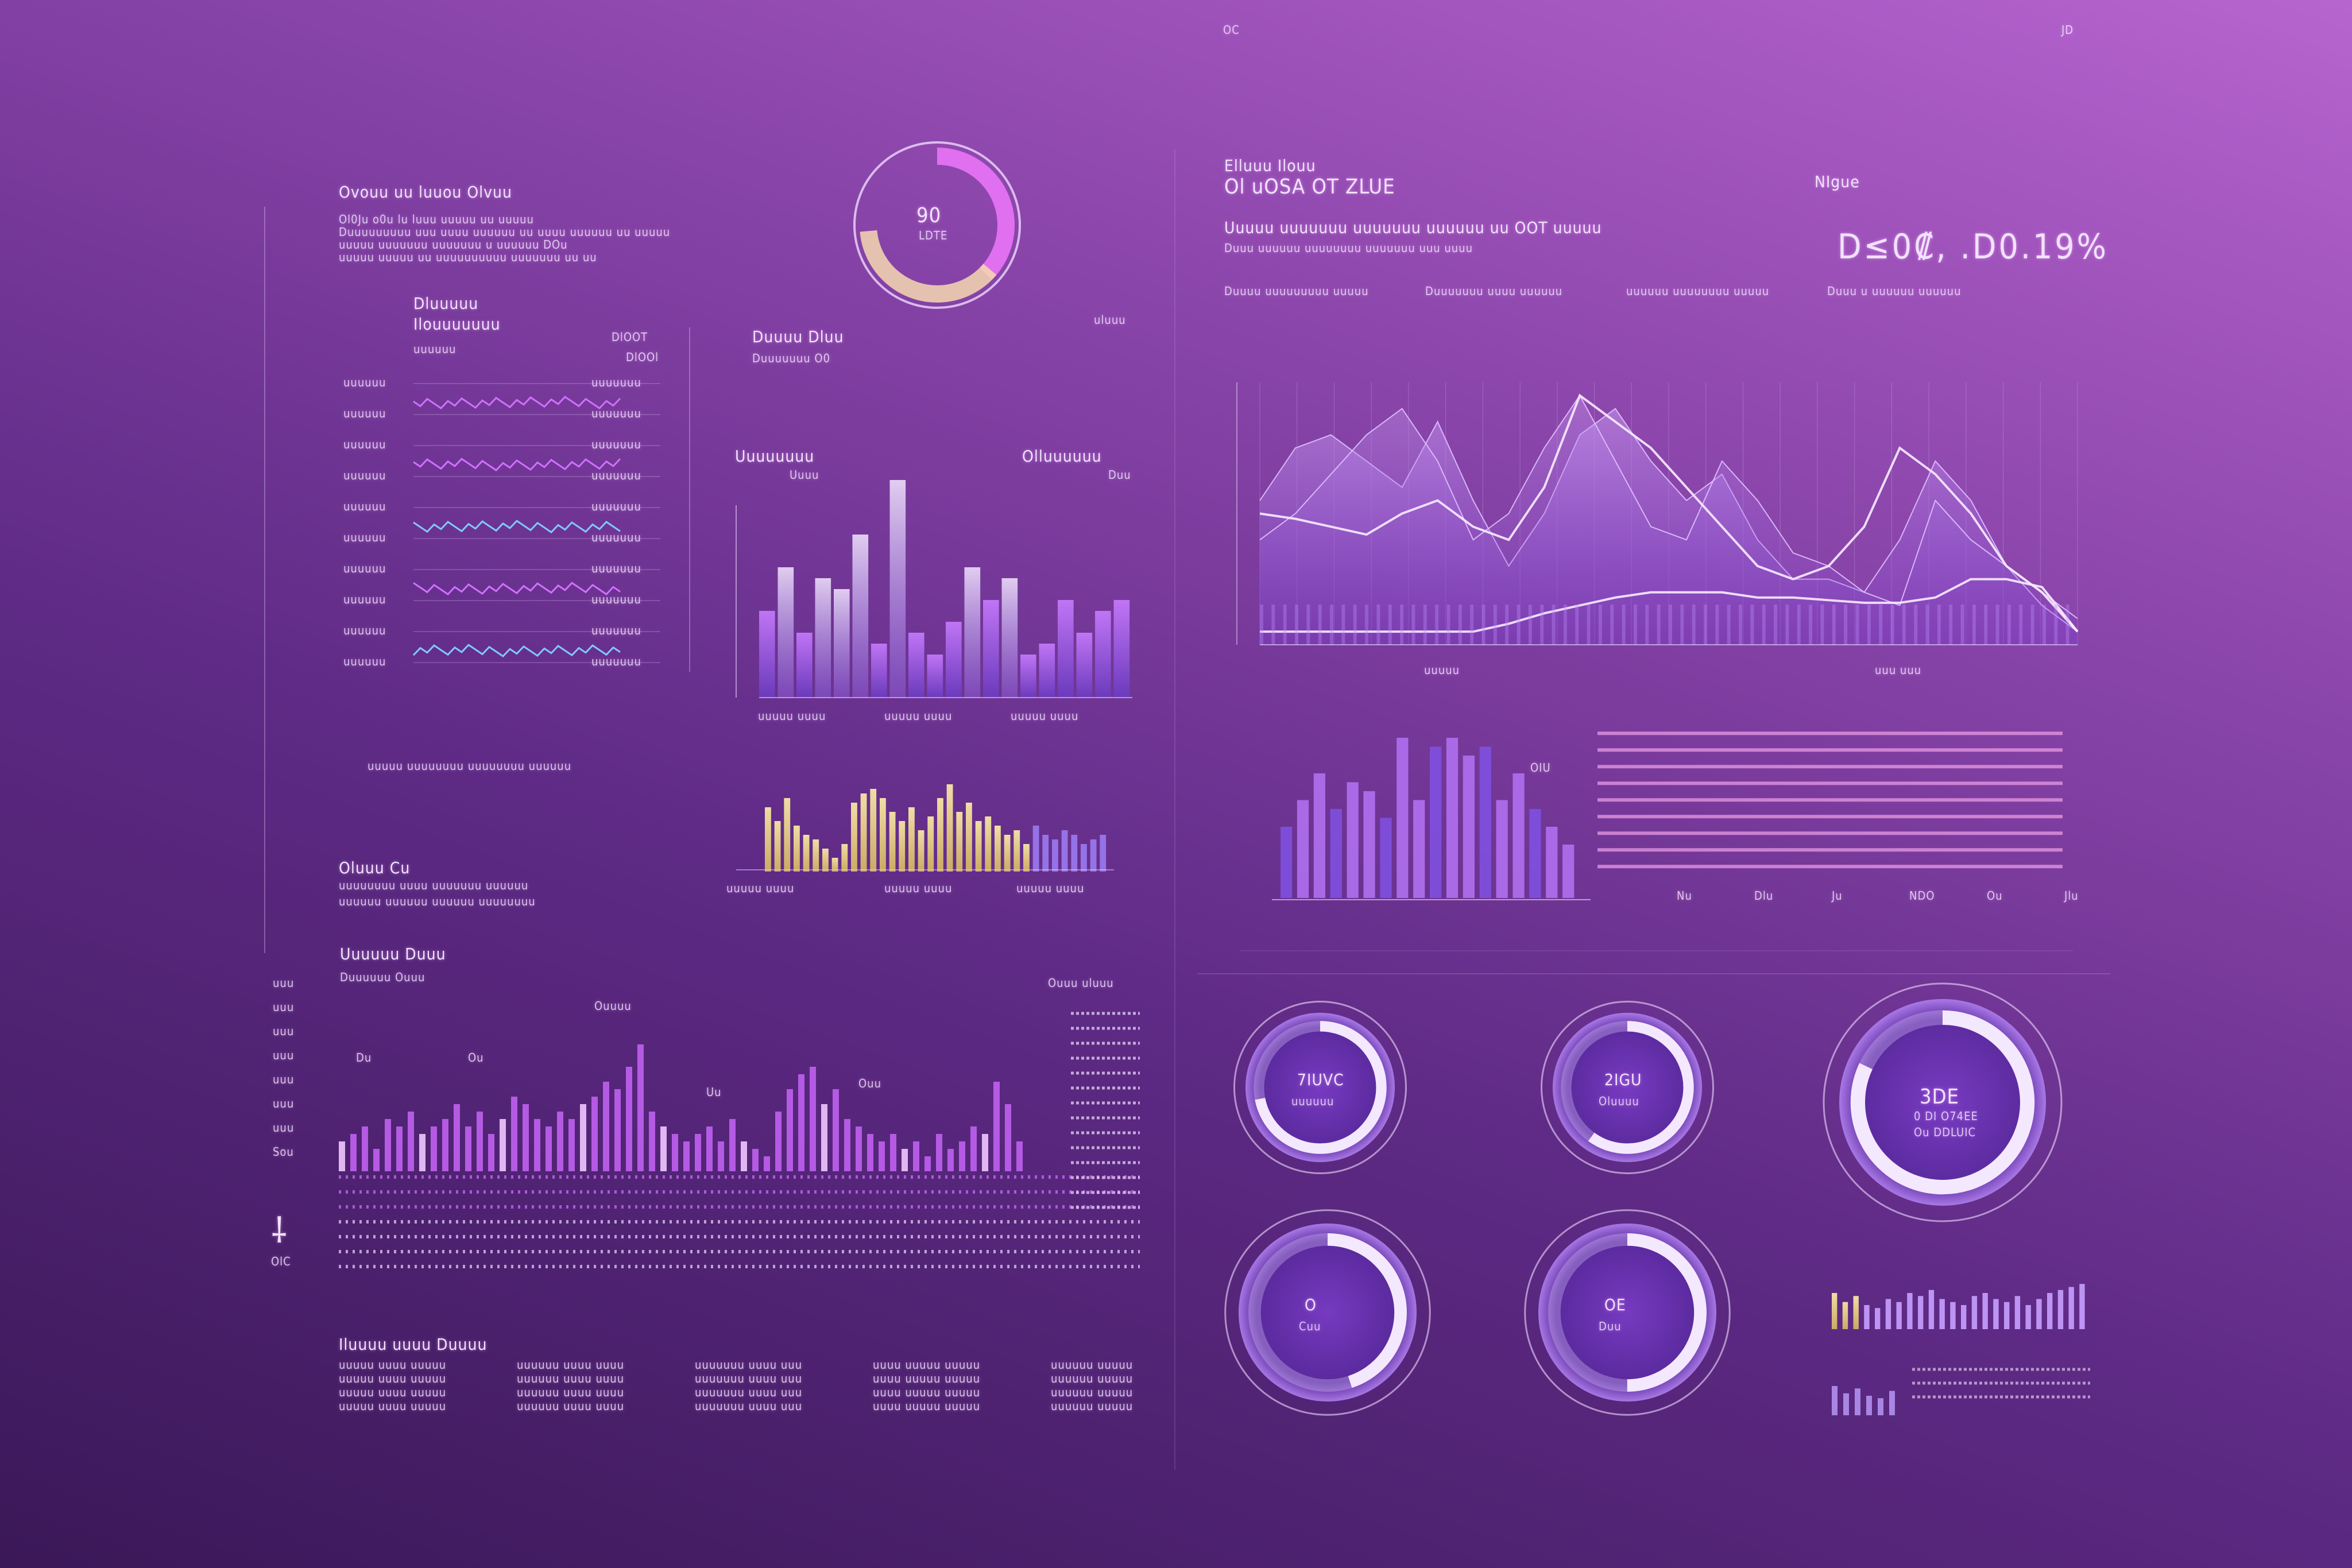  What do you see at coordinates (1092, 1392) in the screenshot?
I see `footer-text: uuuuuu uuuuu` at bounding box center [1092, 1392].